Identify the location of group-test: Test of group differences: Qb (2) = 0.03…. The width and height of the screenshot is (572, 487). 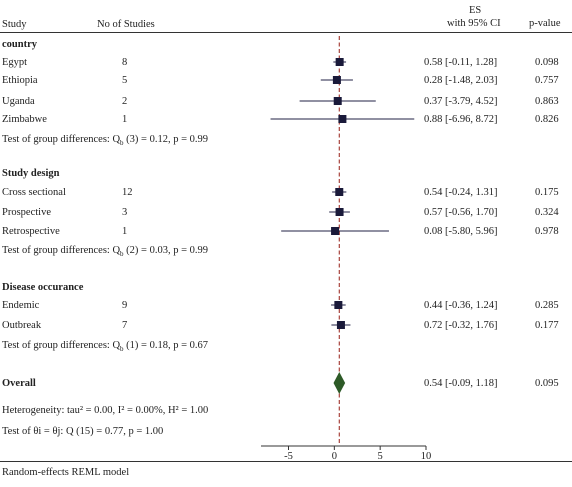
(105, 252).